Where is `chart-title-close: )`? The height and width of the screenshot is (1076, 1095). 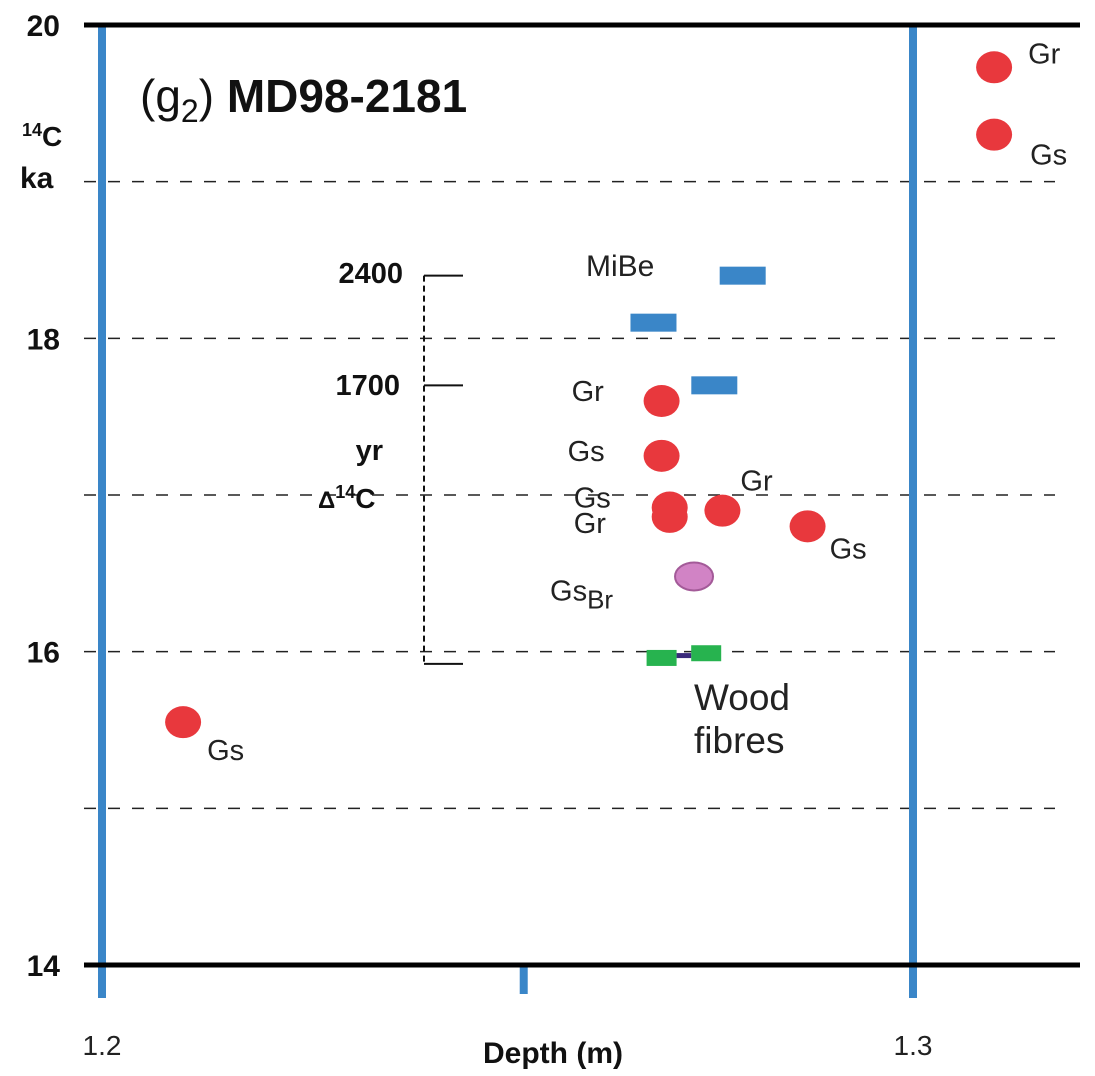 chart-title-close: ) is located at coordinates (213, 96).